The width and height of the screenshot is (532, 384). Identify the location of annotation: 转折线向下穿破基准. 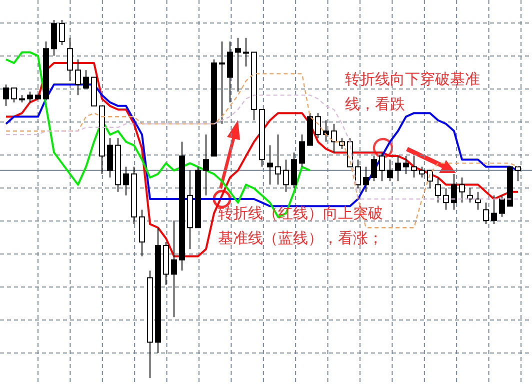
(412, 79).